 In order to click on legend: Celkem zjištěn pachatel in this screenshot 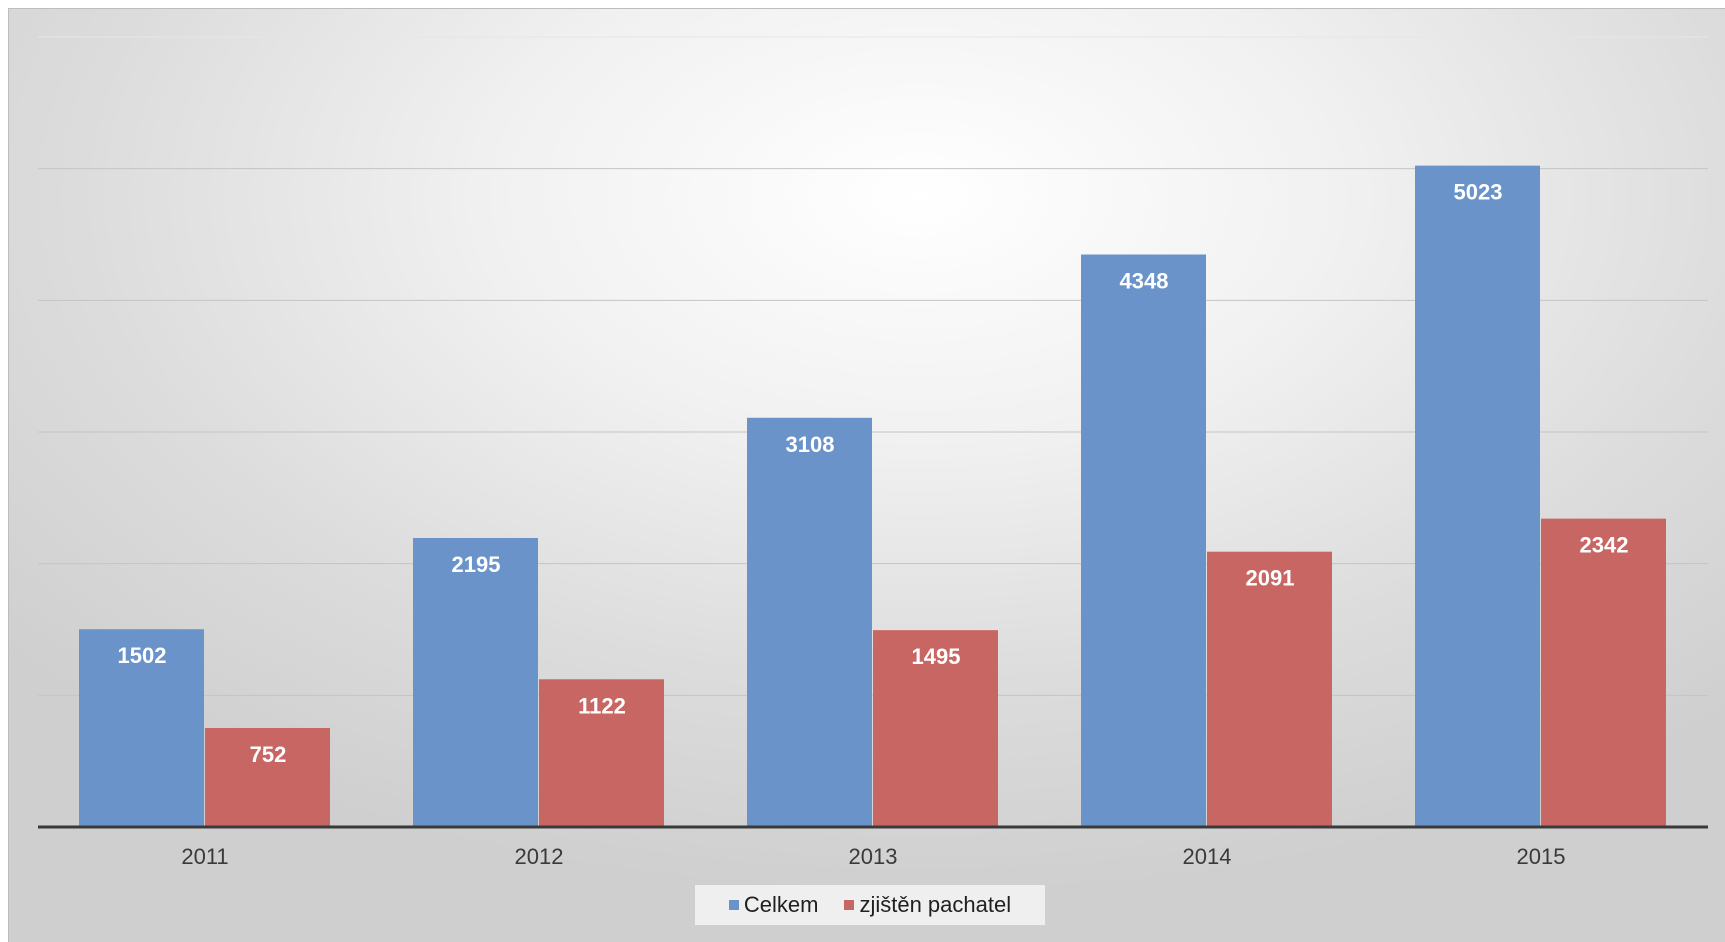, I will do `click(870, 905)`.